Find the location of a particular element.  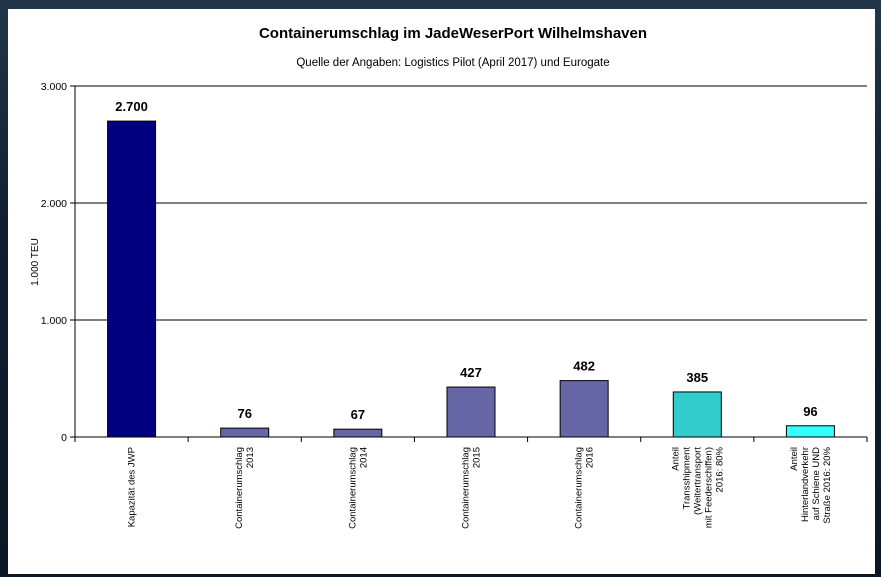

category-label: Containerumschlag 2016 is located at coordinates (585, 488).